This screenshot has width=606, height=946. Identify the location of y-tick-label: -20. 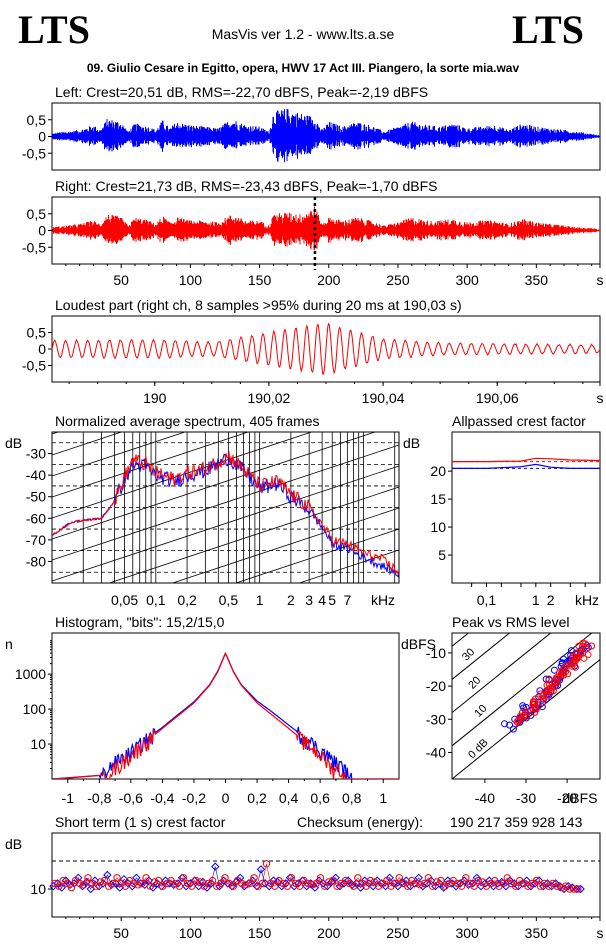
(436, 686).